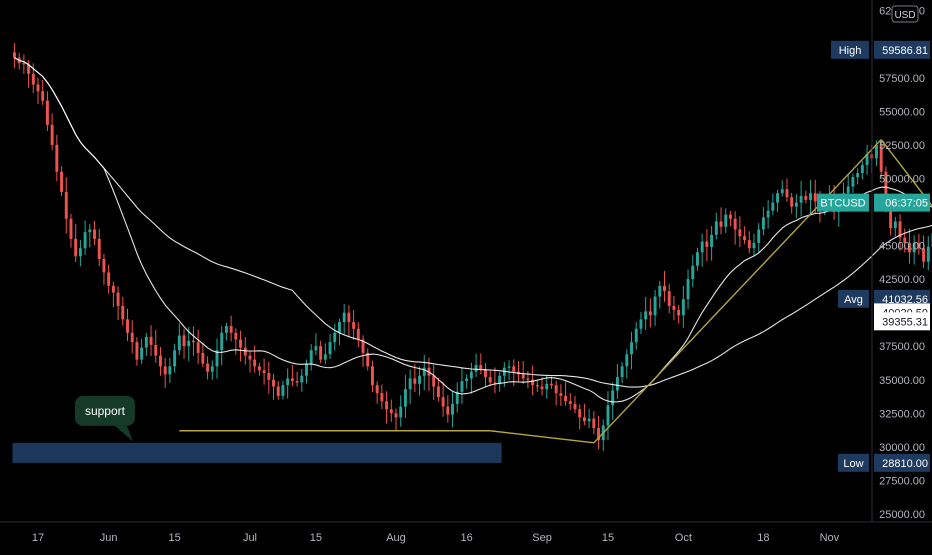  Describe the element at coordinates (830, 538) in the screenshot. I see `x-tick-label: Nov` at that location.